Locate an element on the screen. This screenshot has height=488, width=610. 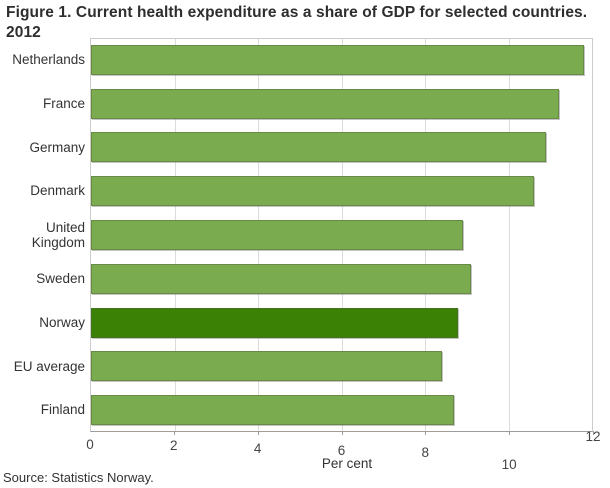
x-tick-label-10: 10 is located at coordinates (509, 464).